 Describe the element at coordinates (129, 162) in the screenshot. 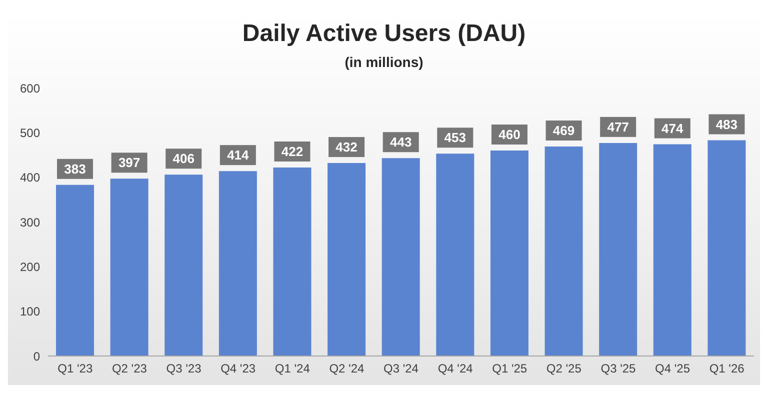

I see `data-label: 397` at that location.